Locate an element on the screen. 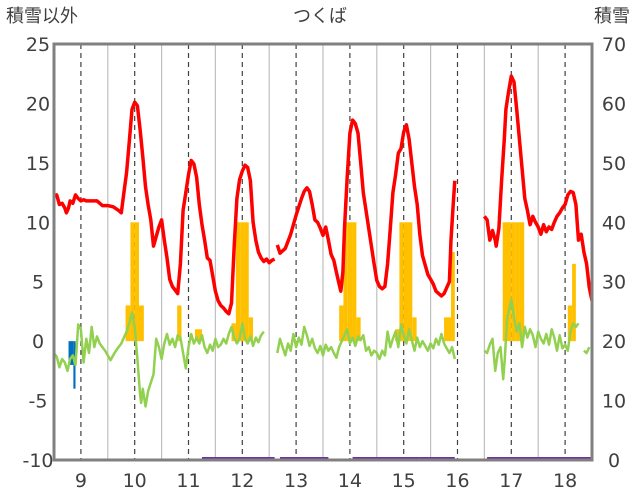 Image resolution: width=636 pixels, height=501 pixels. y-tick-right: 10 is located at coordinates (614, 402).